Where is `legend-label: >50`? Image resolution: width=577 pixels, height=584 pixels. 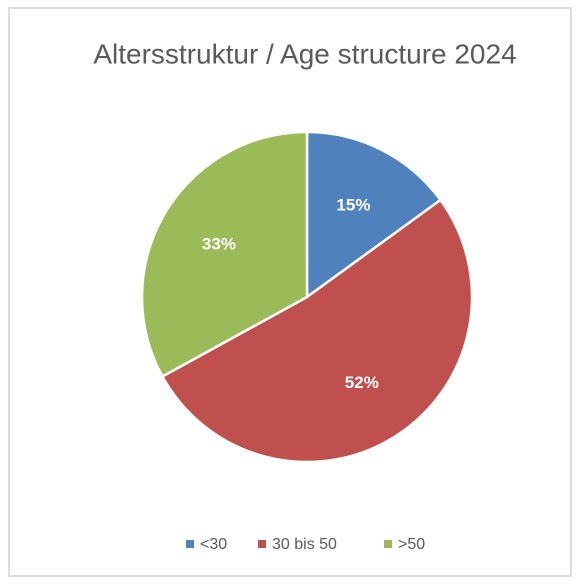 legend-label: >50 is located at coordinates (411, 544).